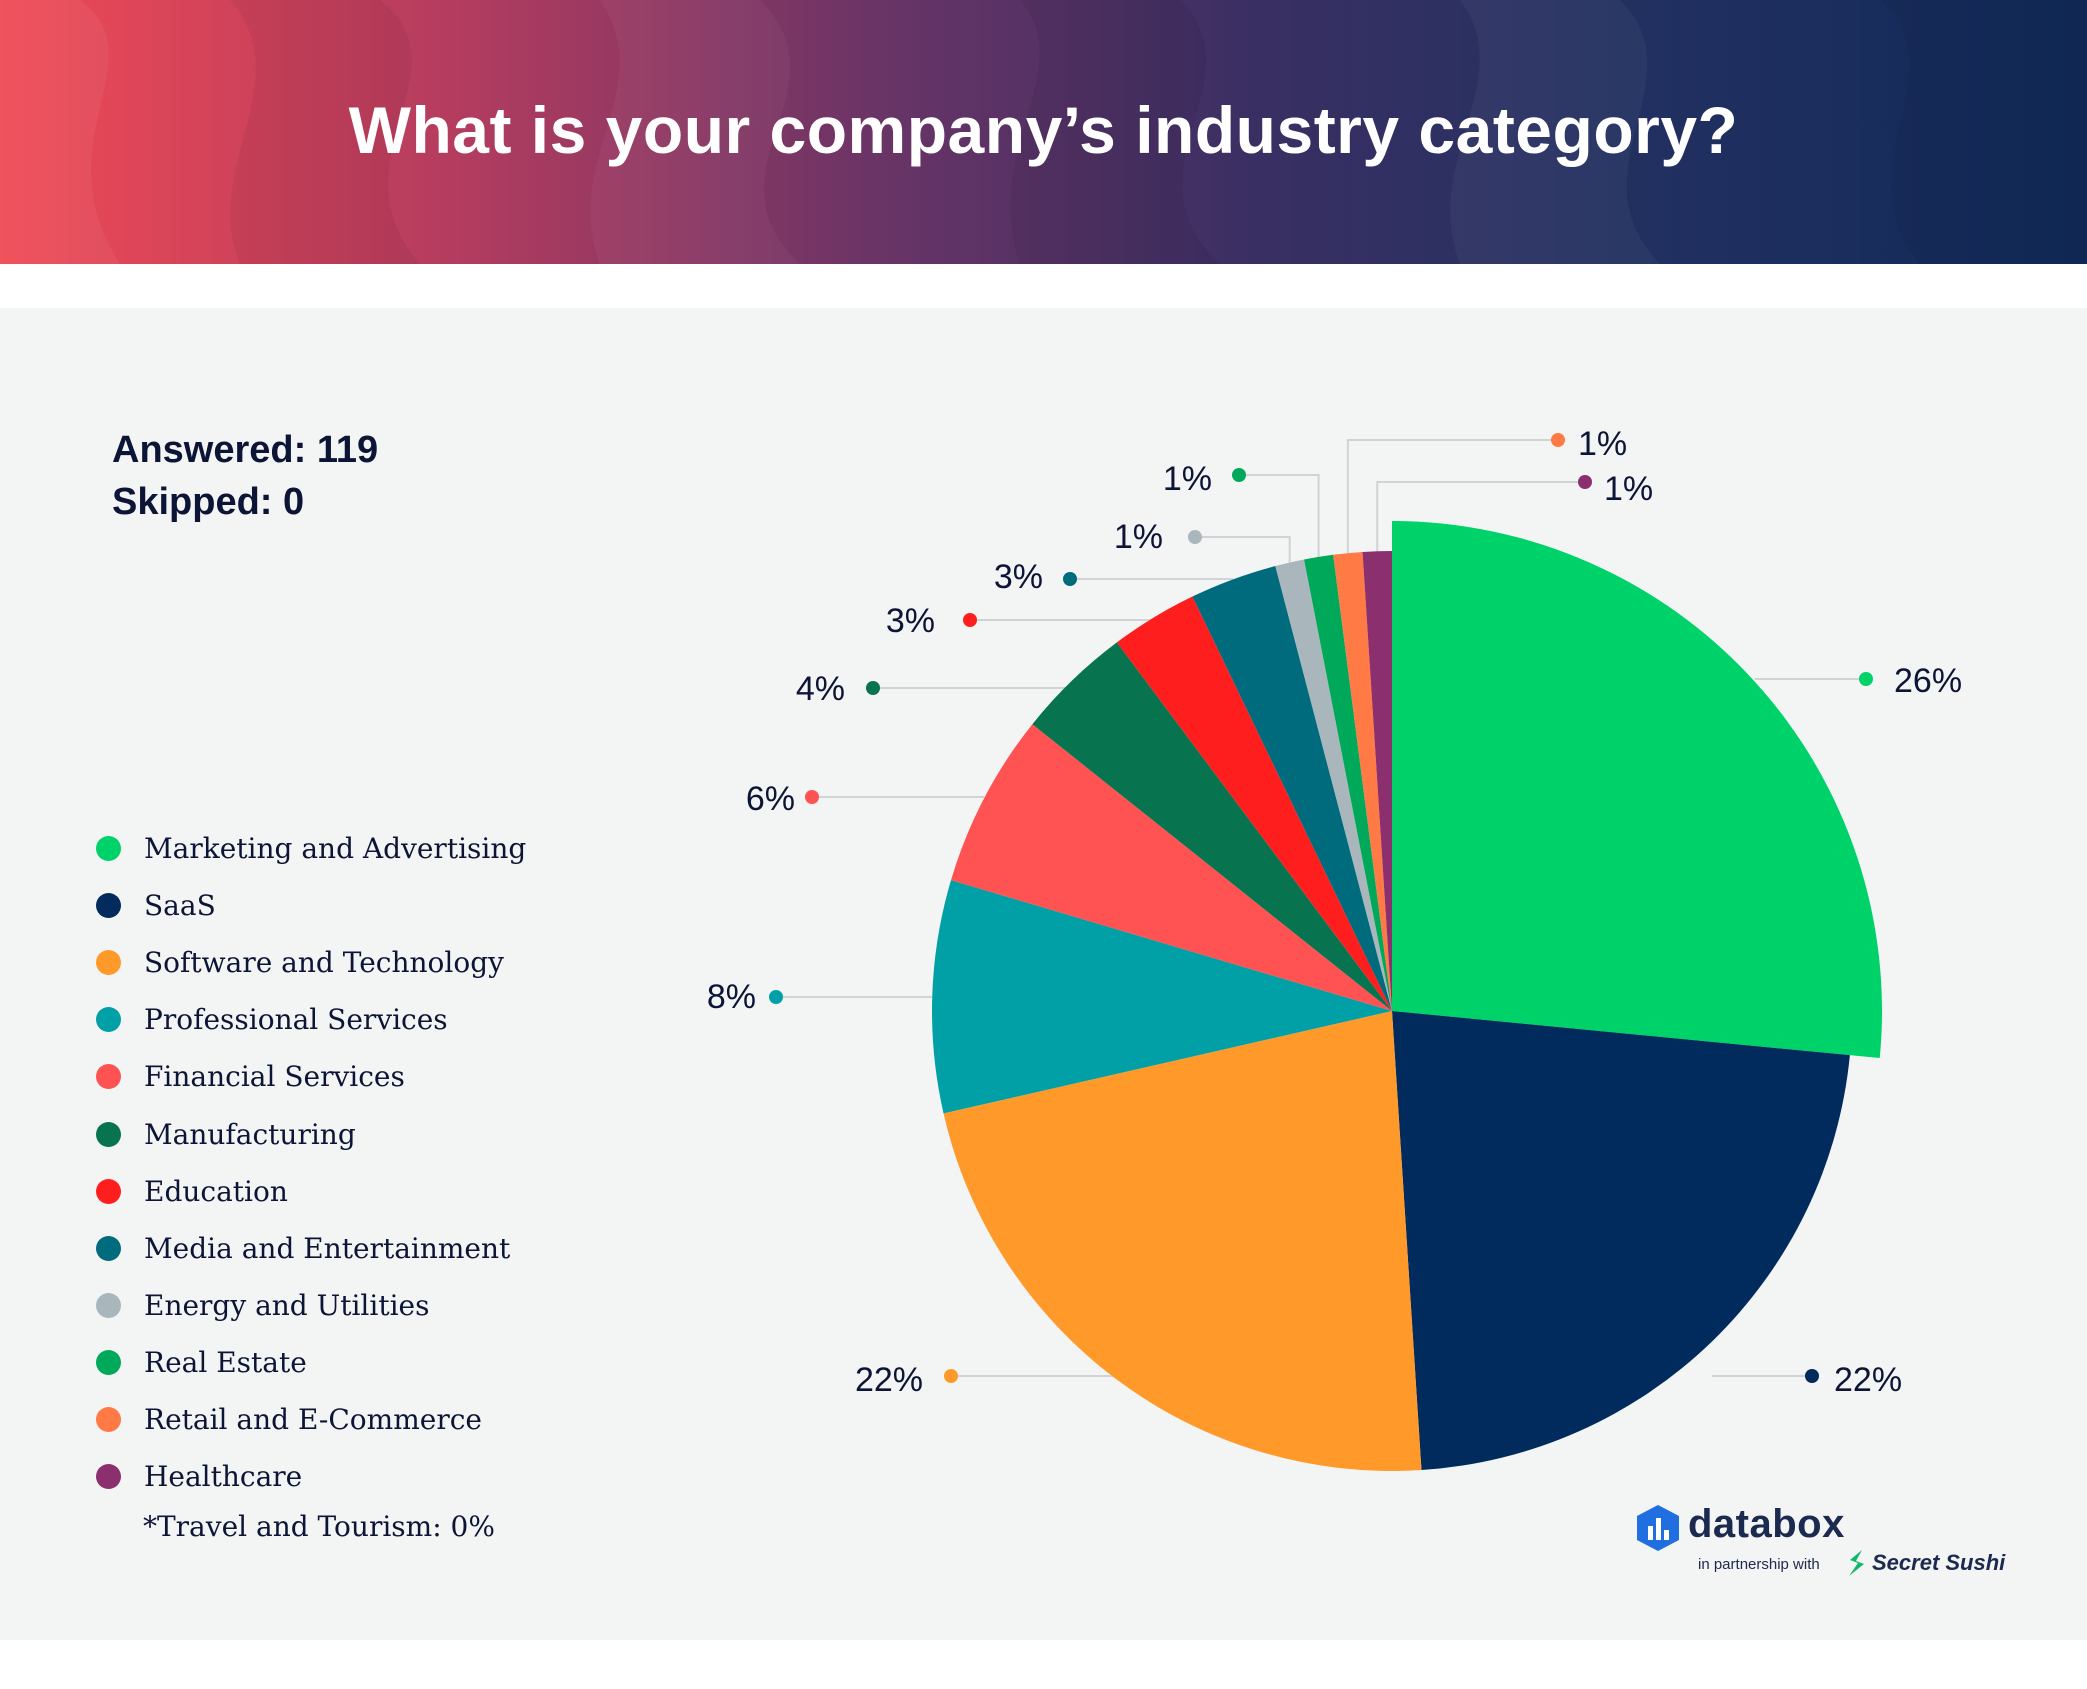  I want to click on legend-label: Manufacturing, so click(250, 1134).